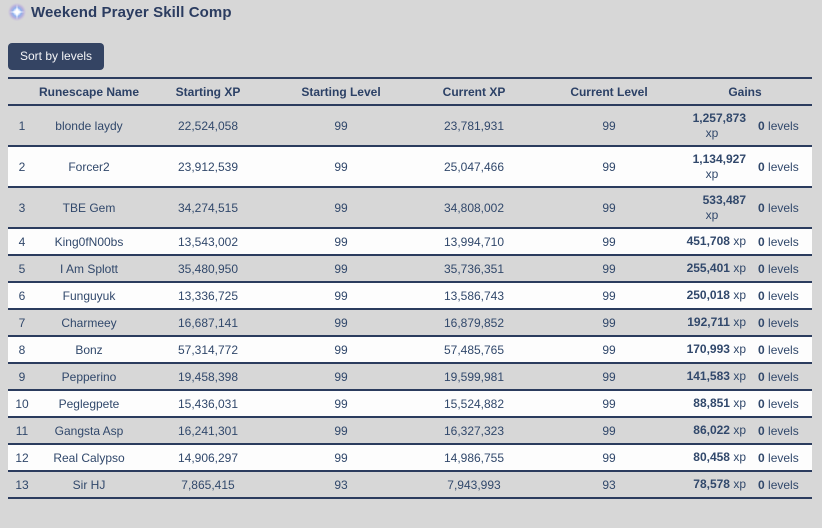  What do you see at coordinates (208, 207) in the screenshot?
I see `cell-starting-xp: 34,274,515` at bounding box center [208, 207].